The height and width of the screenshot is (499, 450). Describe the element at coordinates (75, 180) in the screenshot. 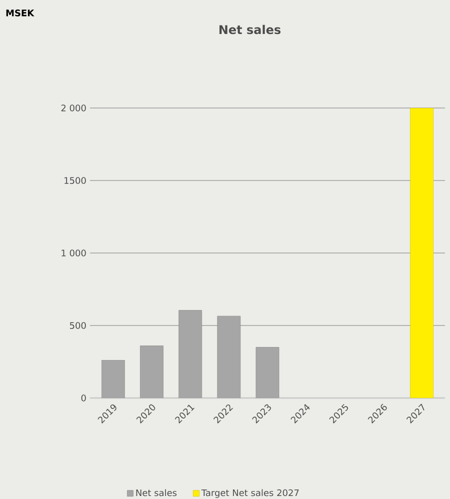

I see `y-tick-label: 1500` at that location.